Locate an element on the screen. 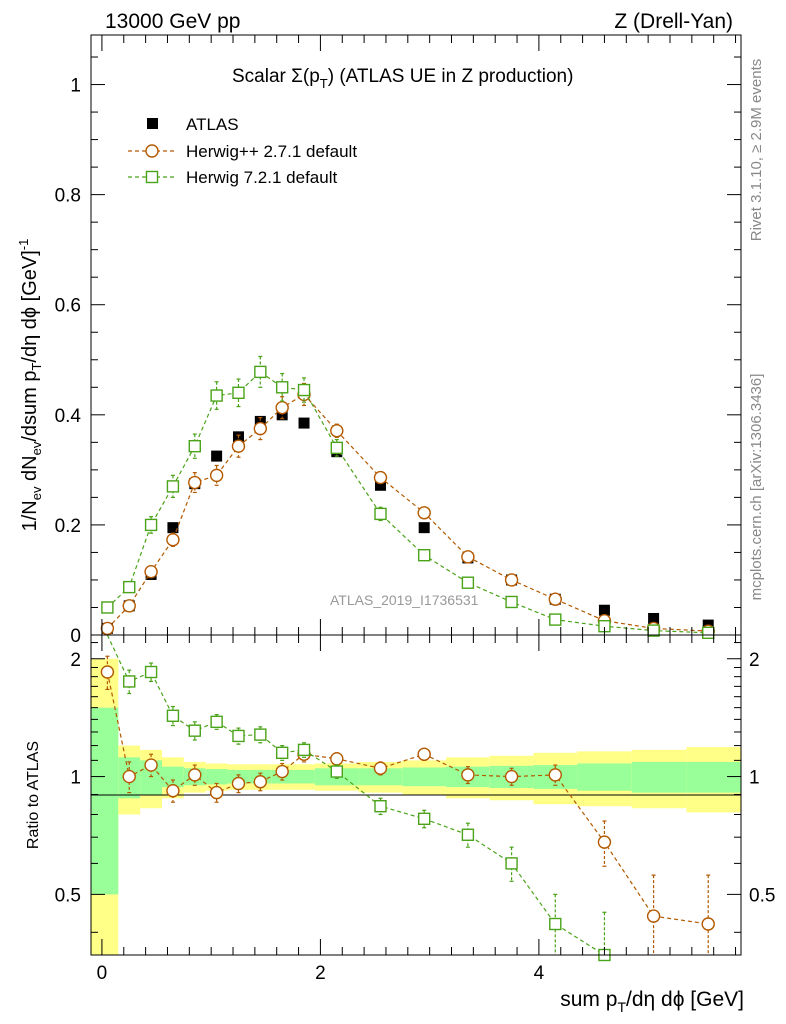 This screenshot has width=786, height=1024. ratio-tick-label: 0.5 is located at coordinates (68, 895).